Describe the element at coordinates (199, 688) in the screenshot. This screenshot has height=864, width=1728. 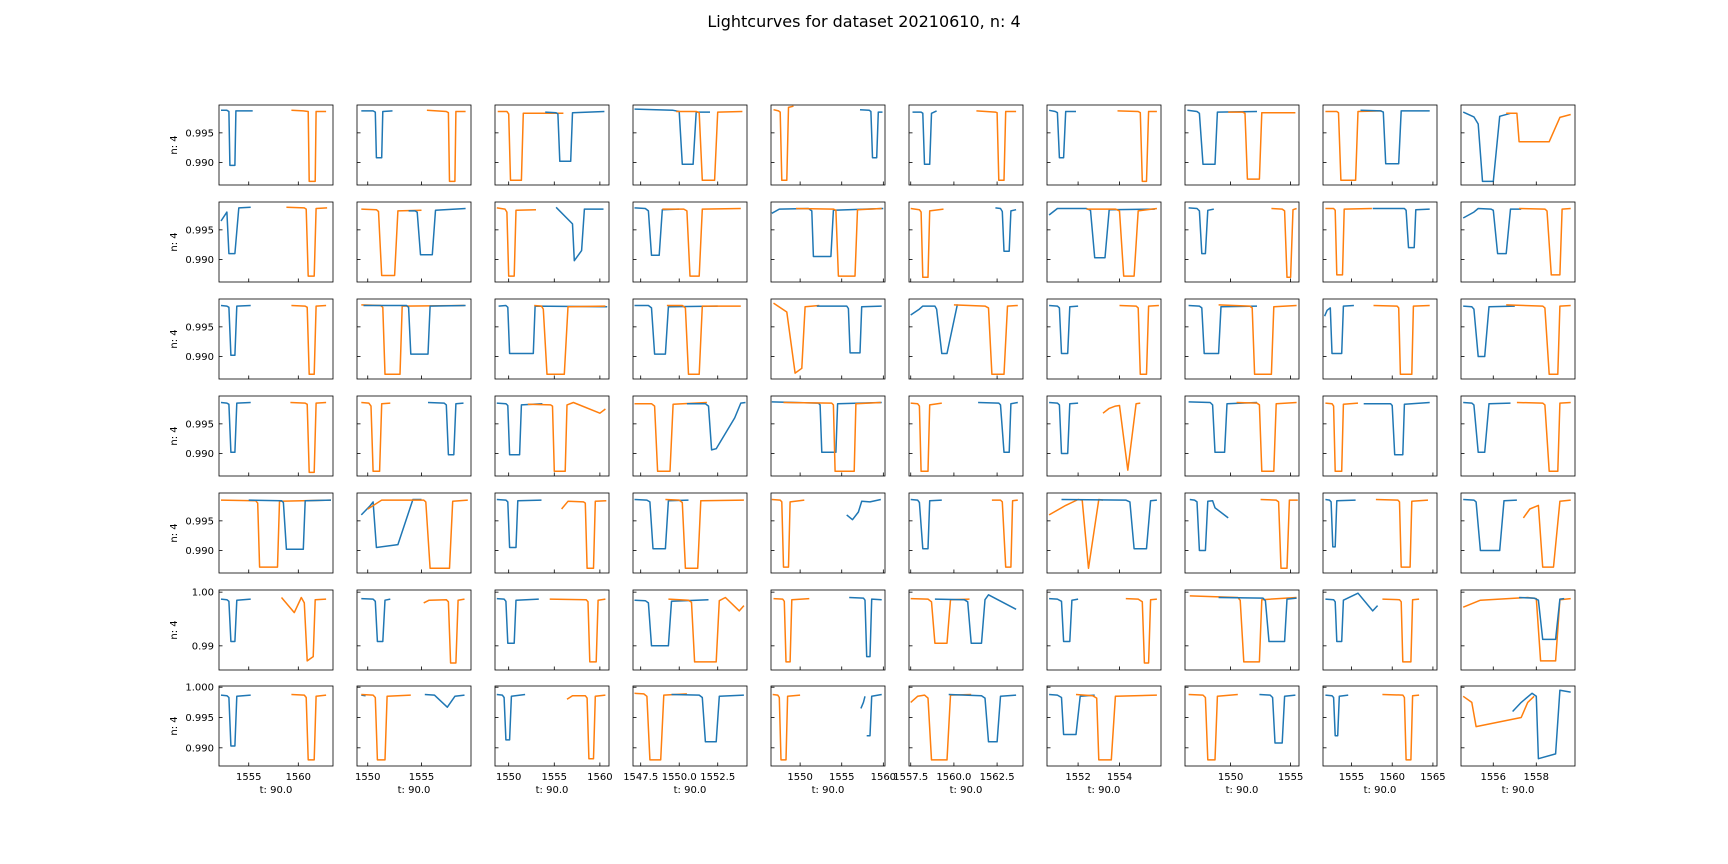
I see `y-tick-label: 1.000` at that location.